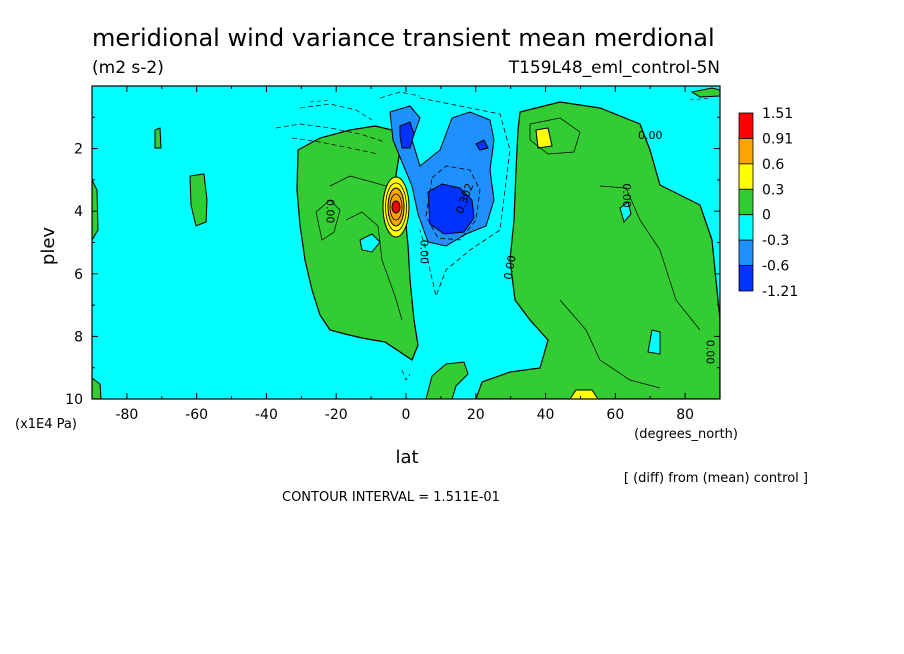 This screenshot has width=904, height=654. I want to click on colorbar-label: 0.91, so click(777, 139).